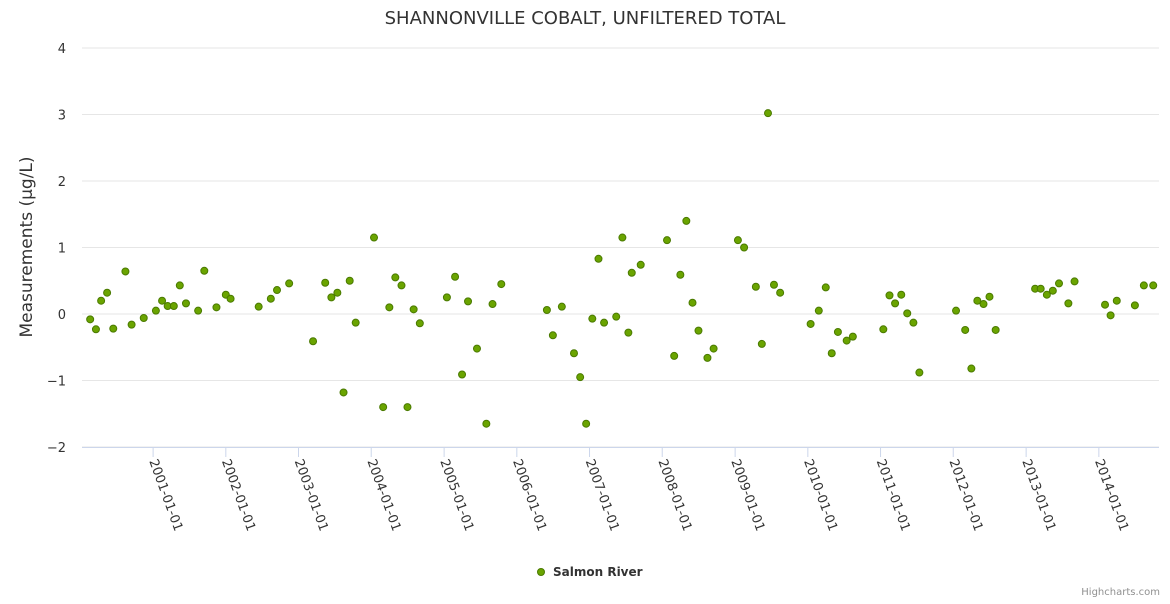 The height and width of the screenshot is (604, 1170). I want to click on legend-marker, so click(541, 572).